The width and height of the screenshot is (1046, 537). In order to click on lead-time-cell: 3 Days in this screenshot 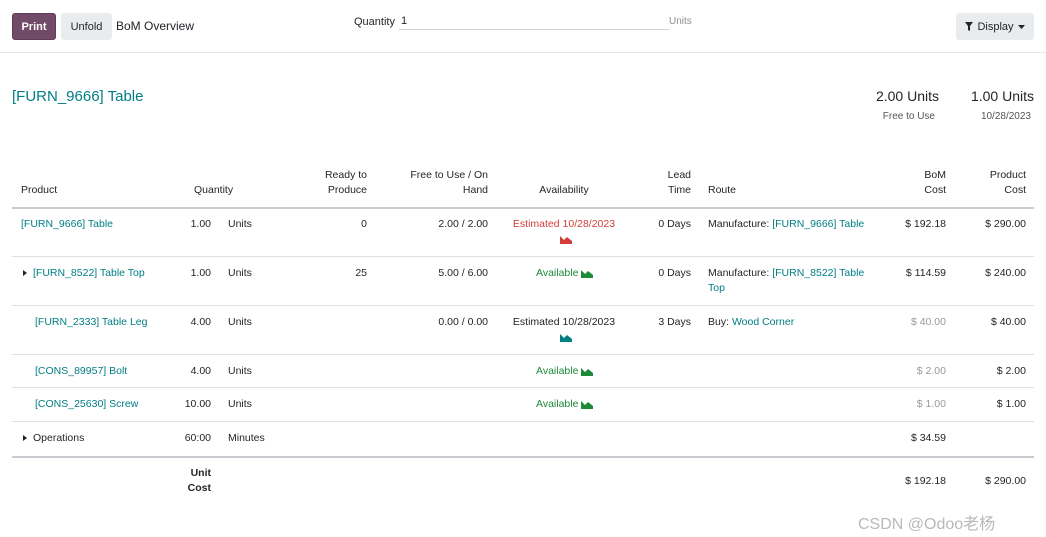, I will do `click(674, 322)`.